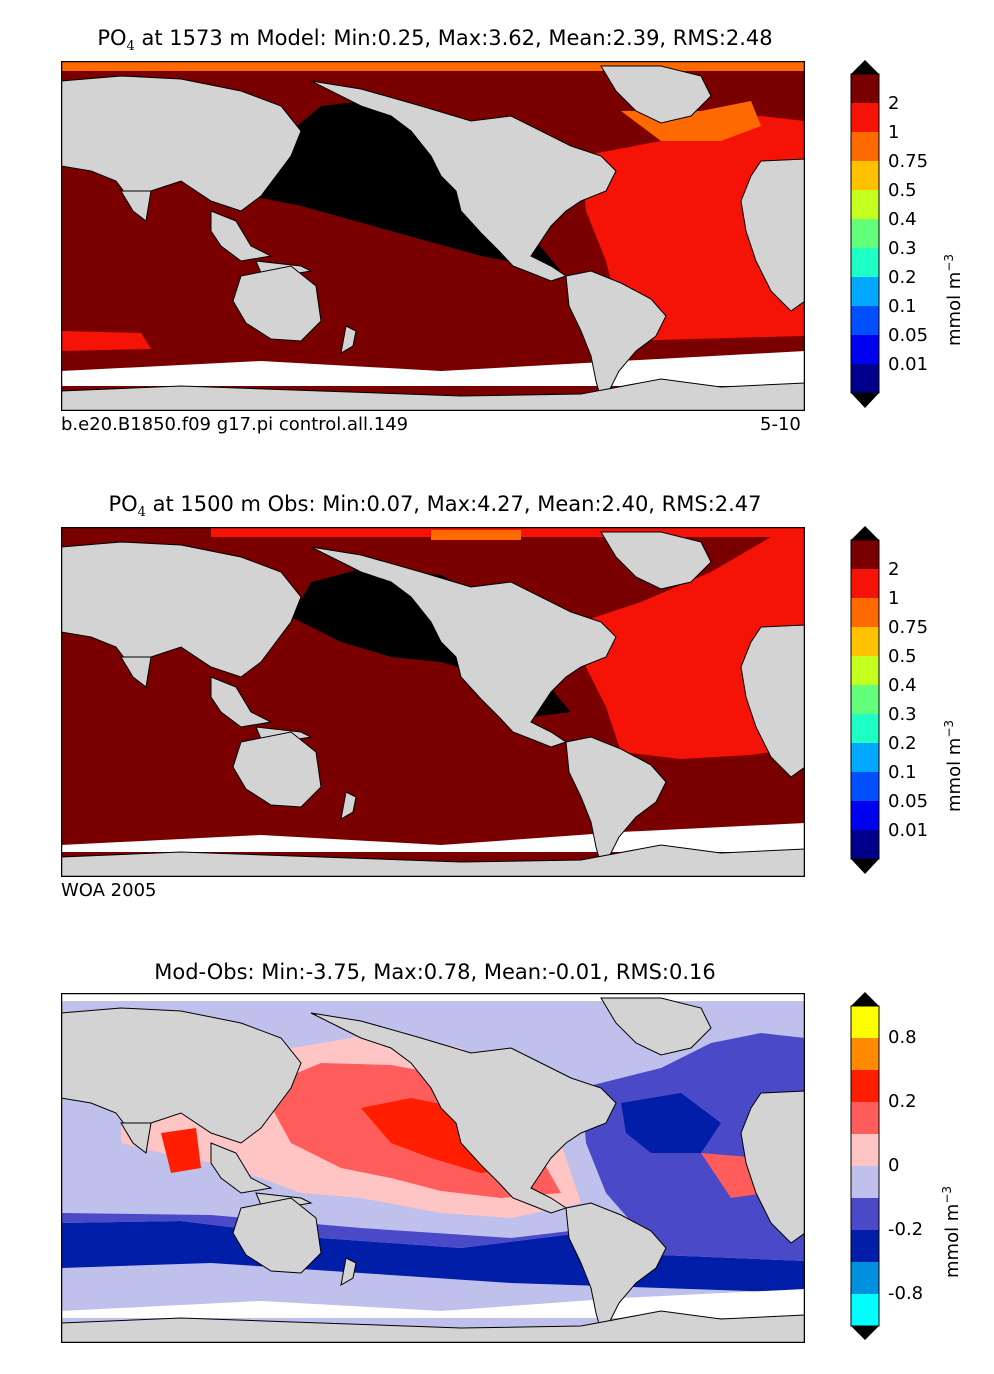 The width and height of the screenshot is (994, 1374). Describe the element at coordinates (181, 1150) in the screenshot. I see `indian-red` at that location.